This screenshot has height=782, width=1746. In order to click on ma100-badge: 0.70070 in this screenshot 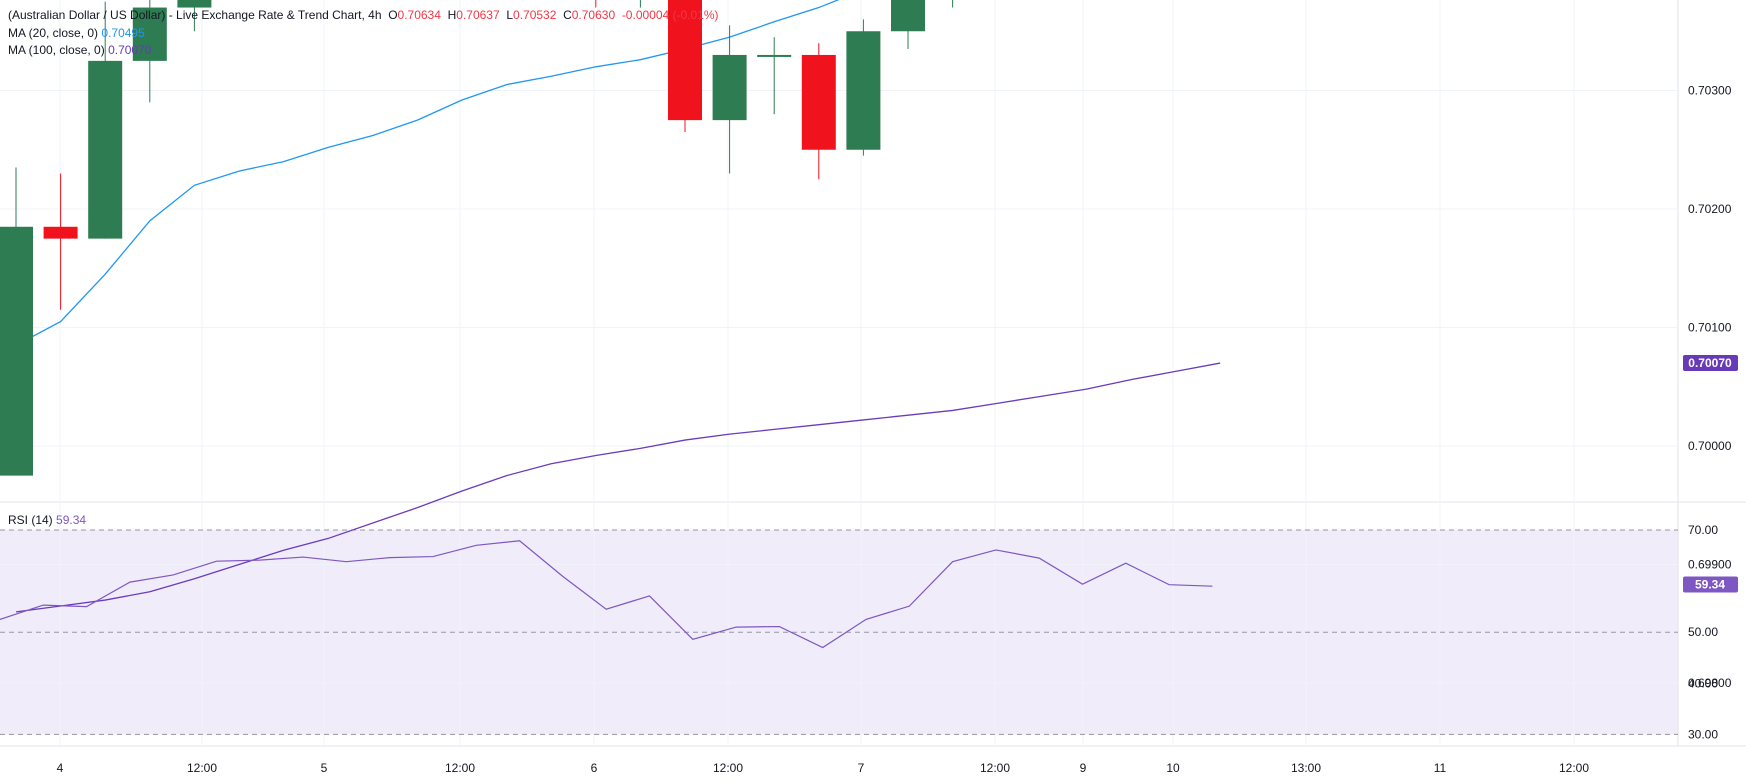, I will do `click(1710, 363)`.